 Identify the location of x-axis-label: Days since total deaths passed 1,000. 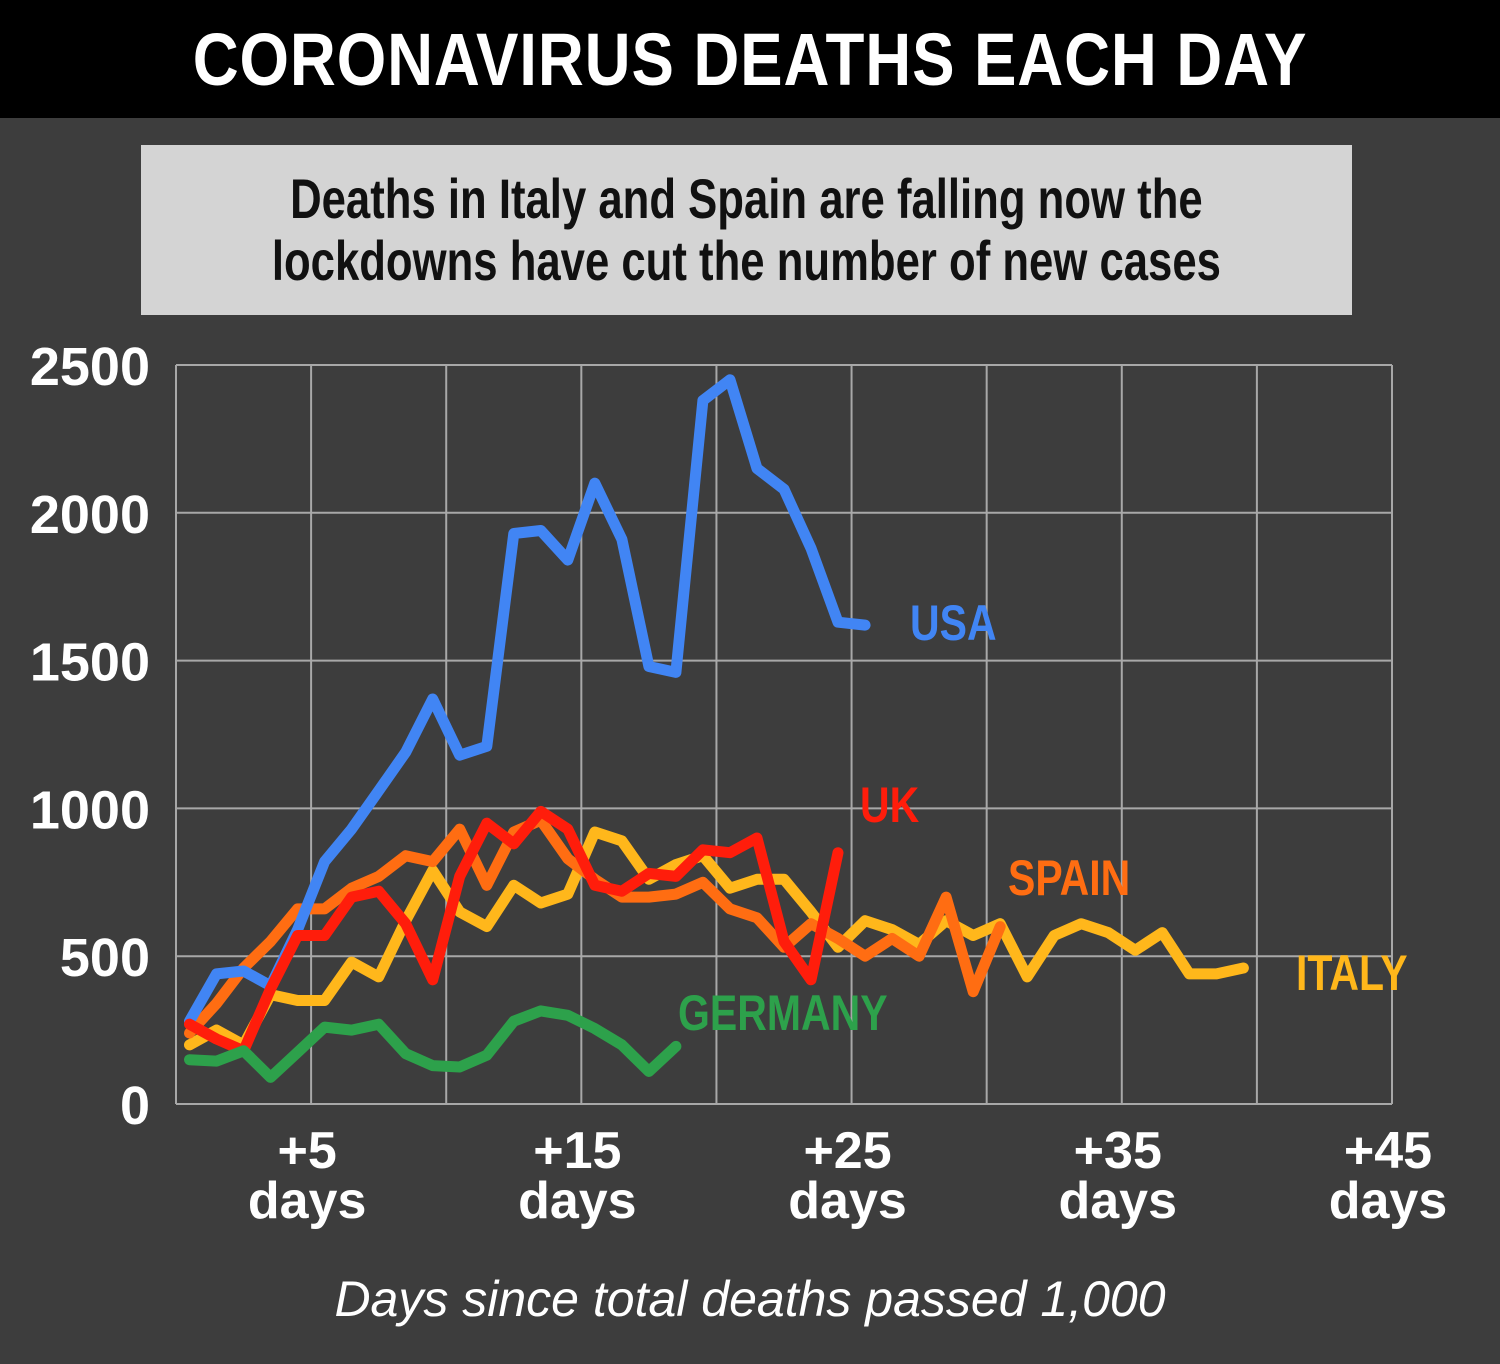
(750, 1299).